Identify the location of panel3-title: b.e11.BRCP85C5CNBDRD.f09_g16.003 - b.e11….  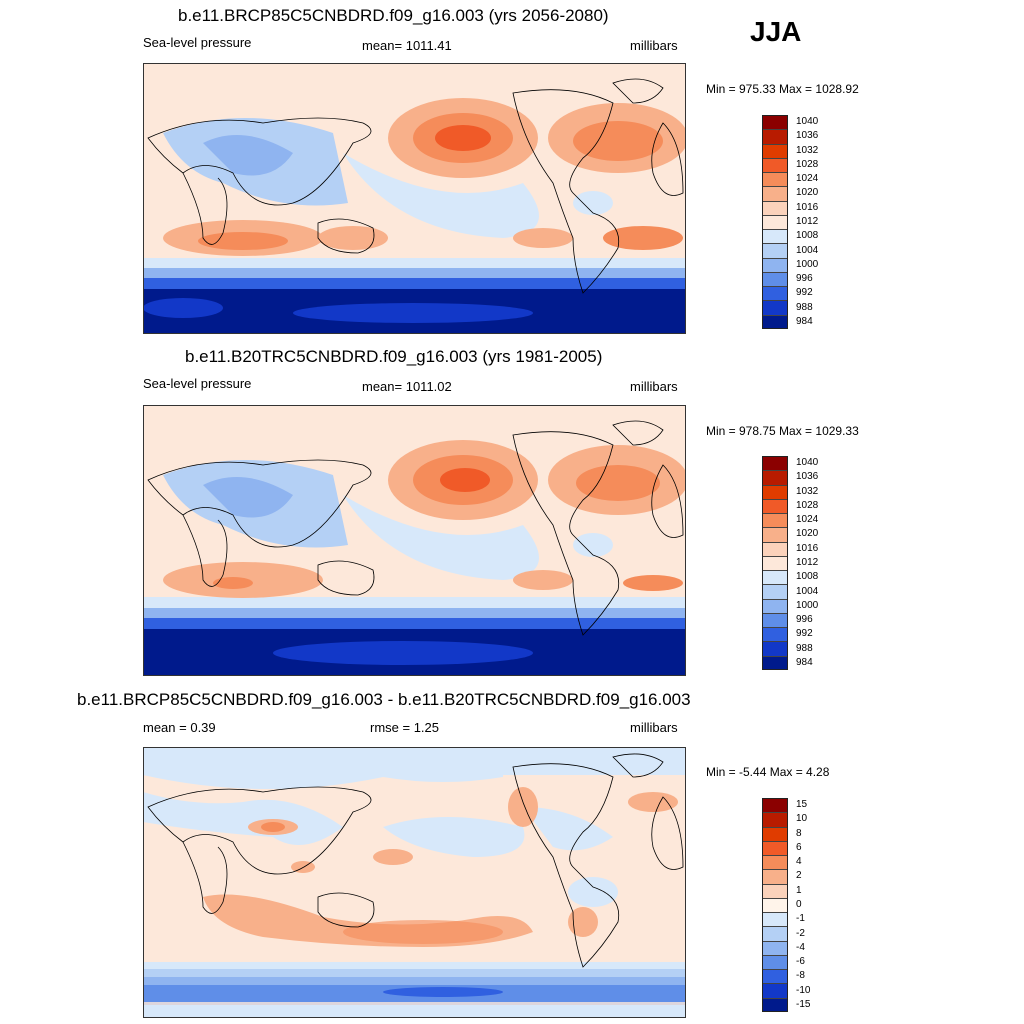
(384, 699).